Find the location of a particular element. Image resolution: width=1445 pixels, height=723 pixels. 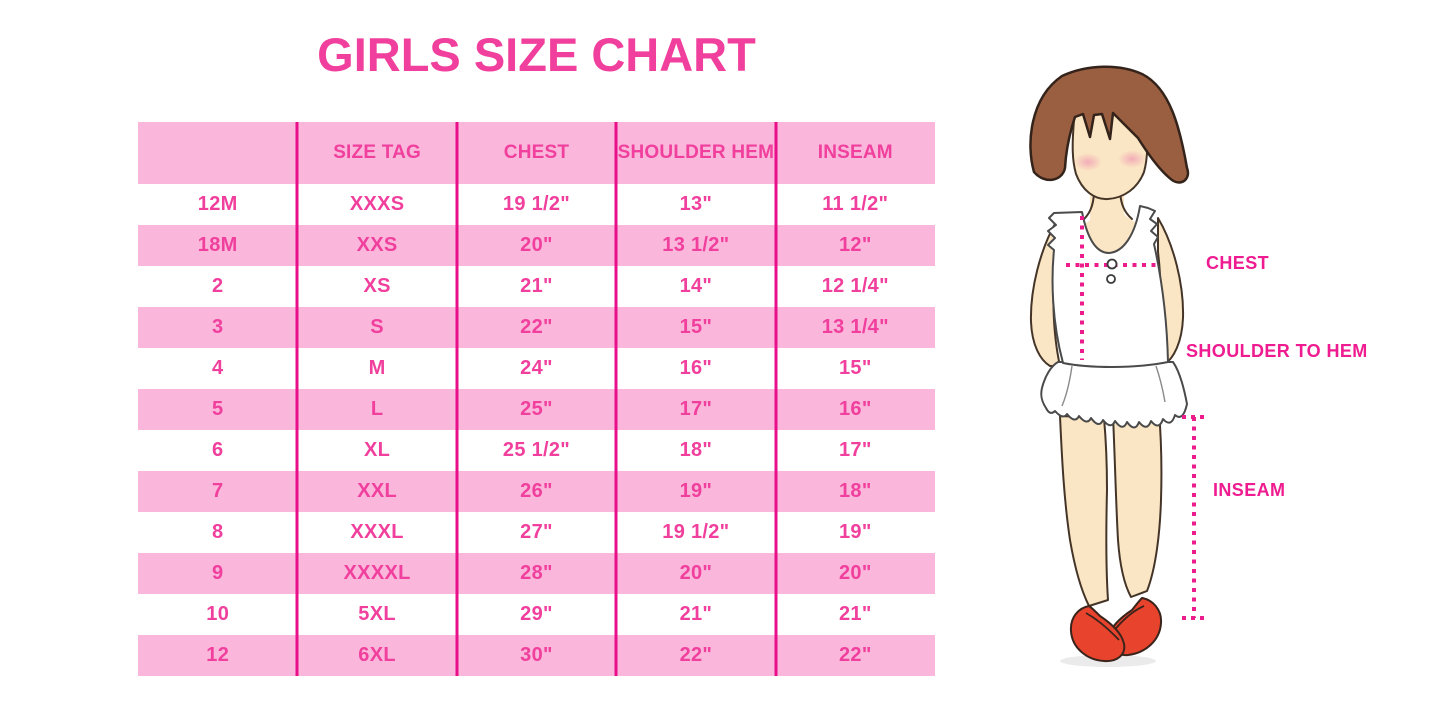

header-chest: CHEST is located at coordinates (536, 152).